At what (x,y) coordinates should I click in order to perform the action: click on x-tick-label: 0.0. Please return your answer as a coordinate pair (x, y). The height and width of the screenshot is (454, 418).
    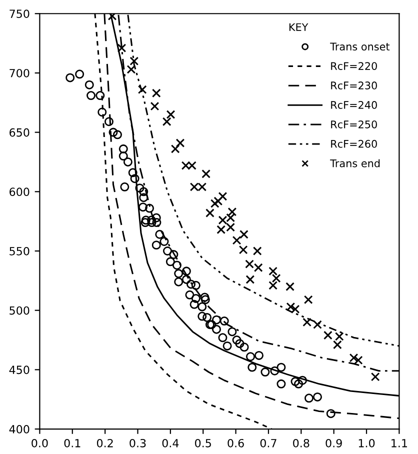
    Looking at the image, I should click on (40, 443).